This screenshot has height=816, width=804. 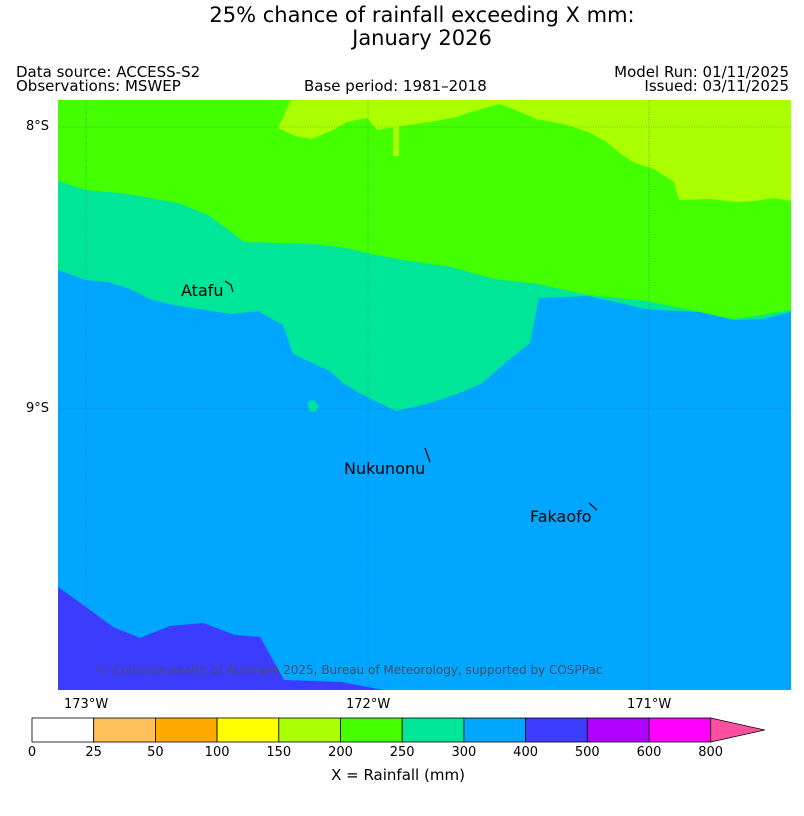 What do you see at coordinates (464, 752) in the screenshot?
I see `colorbar-tick-300: 300` at bounding box center [464, 752].